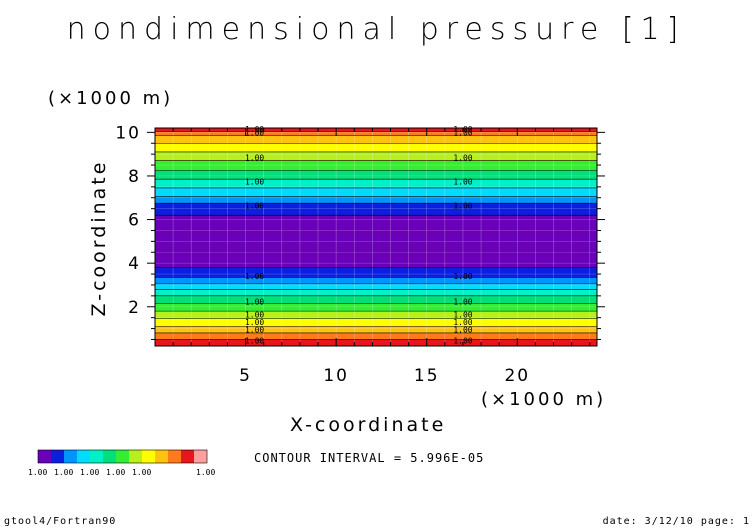 Image resolution: width=752 pixels, height=532 pixels. What do you see at coordinates (254, 276) in the screenshot?
I see `contour-label-5-0: 1.00` at bounding box center [254, 276].